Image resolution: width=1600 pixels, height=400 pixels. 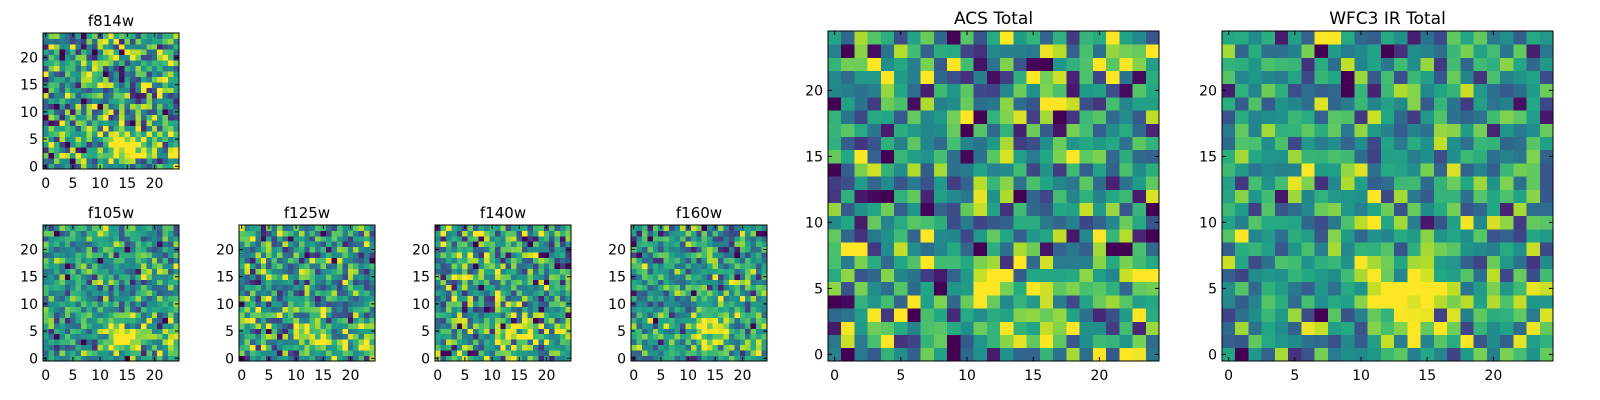 I want to click on y-tick-label: 0, so click(x=425, y=359).